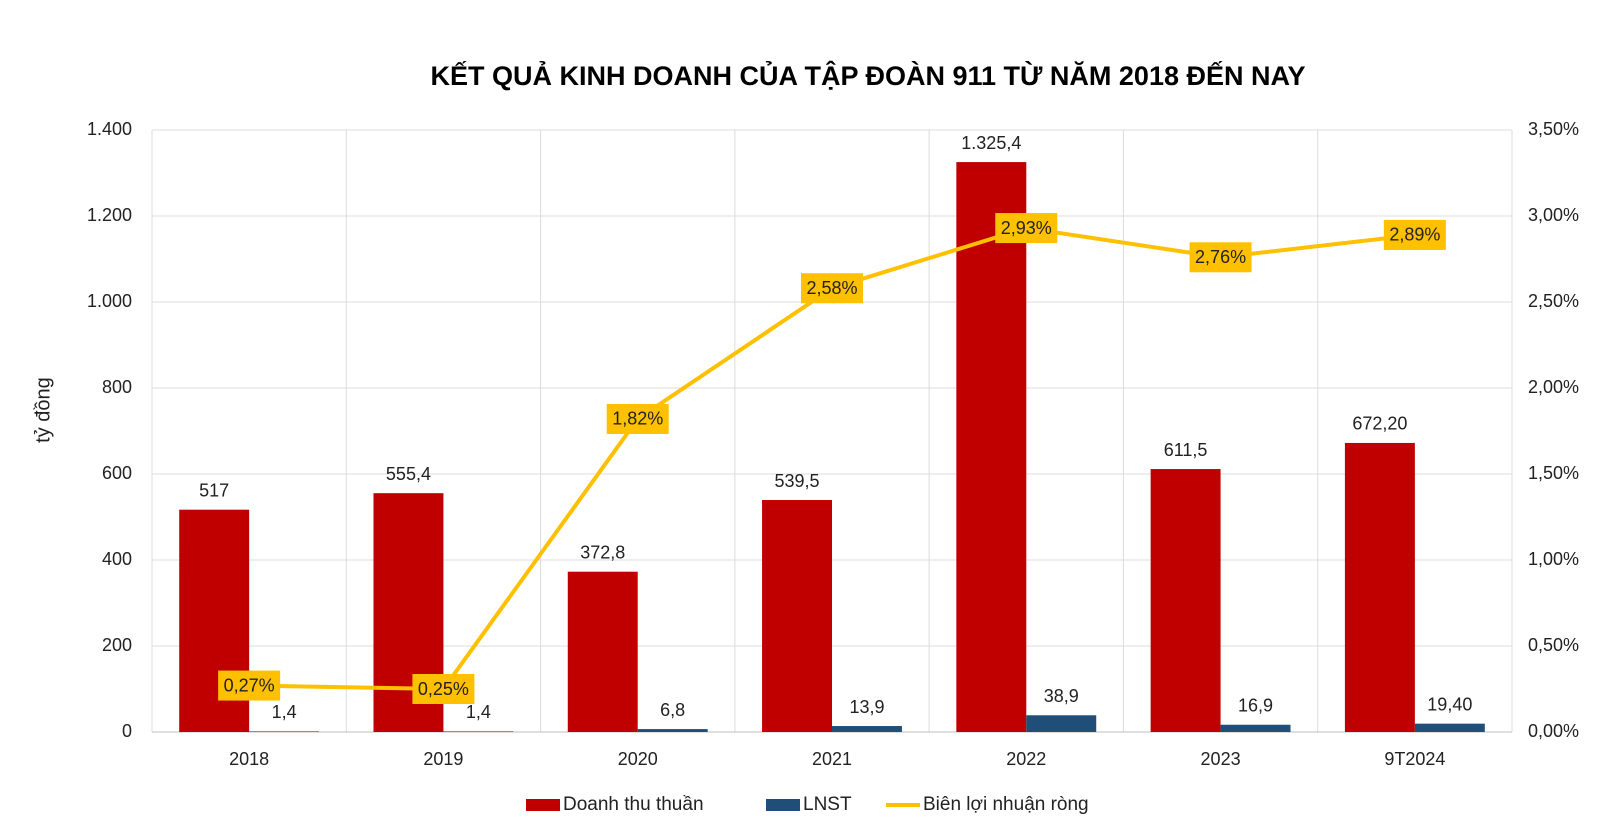 This screenshot has width=1600, height=840. Describe the element at coordinates (117, 559) in the screenshot. I see `y-tick-label: 400` at that location.